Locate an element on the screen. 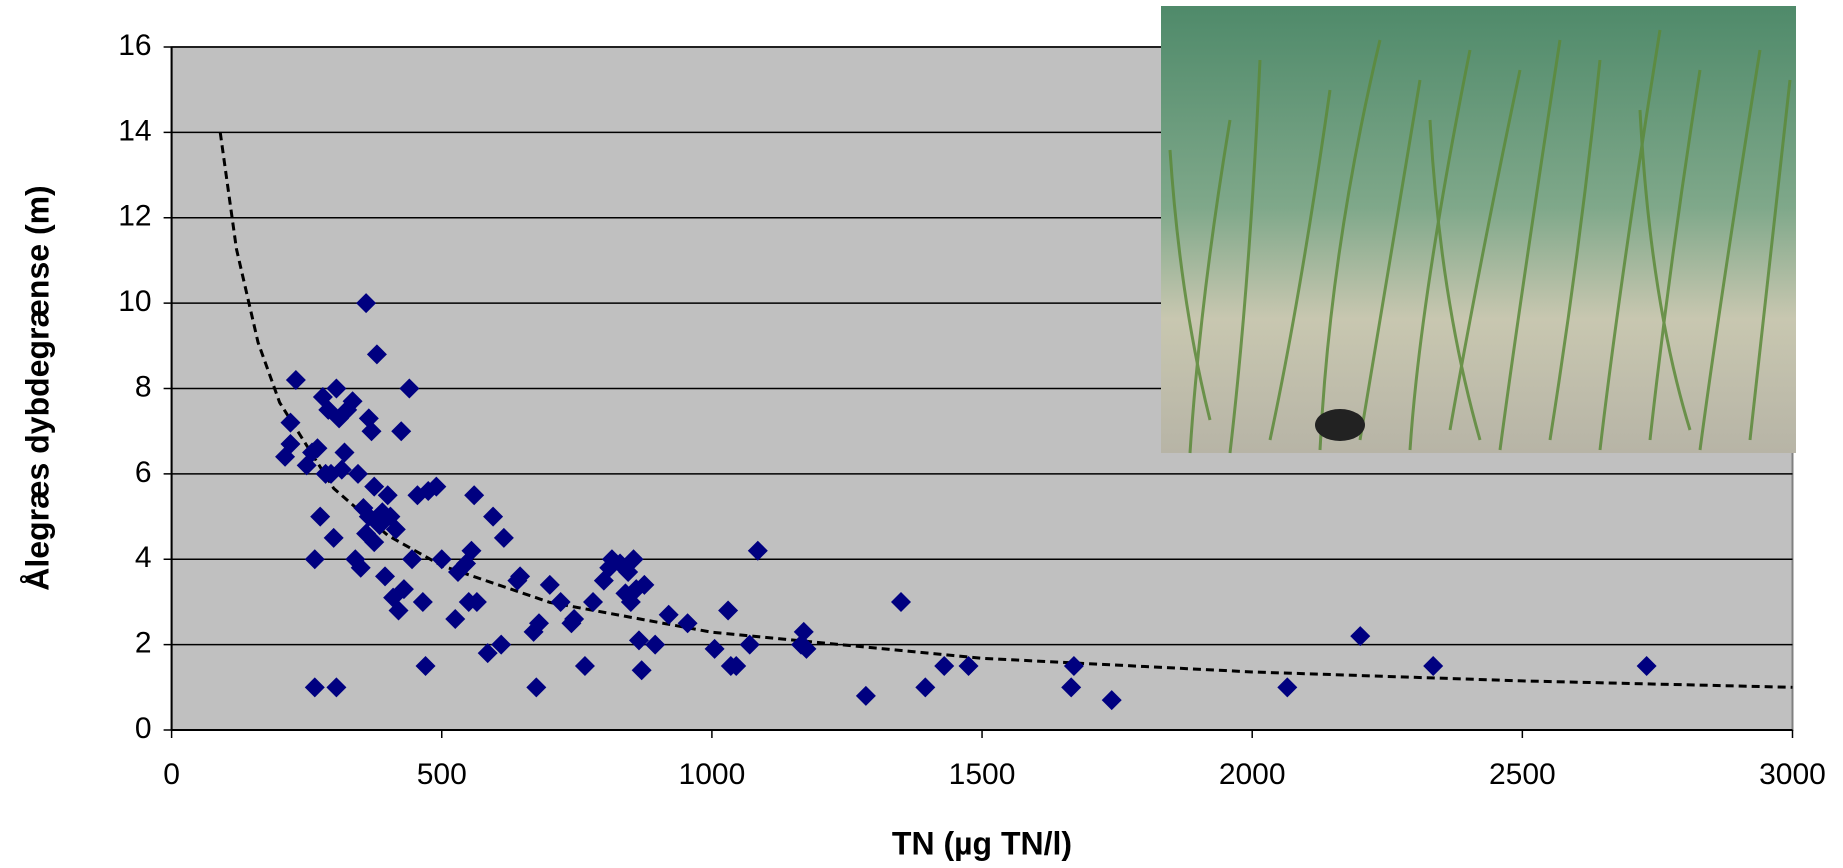  x-tick-label: 2500 is located at coordinates (1522, 774).